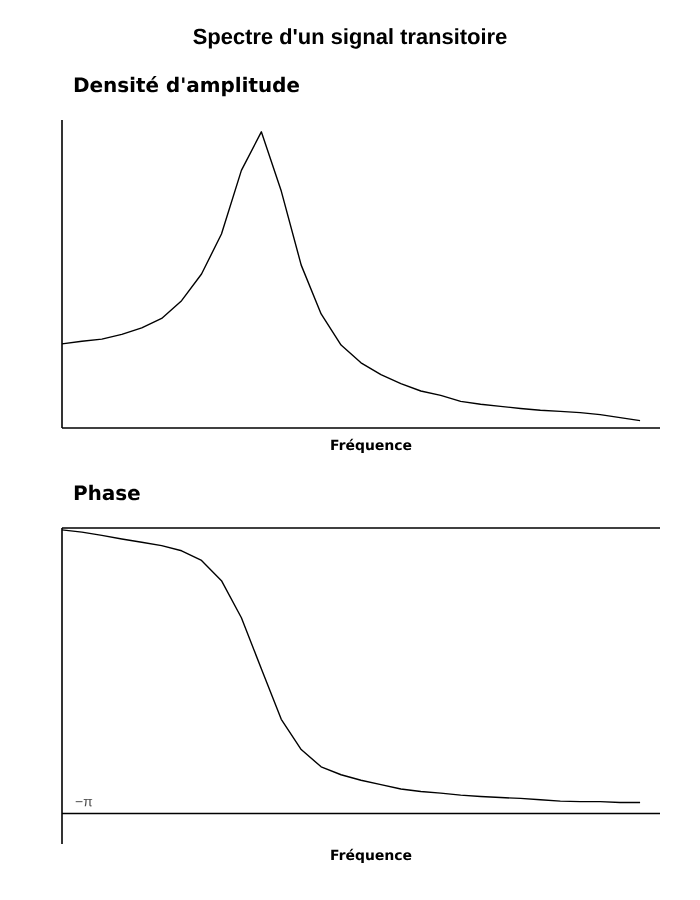 The height and width of the screenshot is (900, 700). Describe the element at coordinates (107, 492) in the screenshot. I see `y-axis-title: Phase` at that location.